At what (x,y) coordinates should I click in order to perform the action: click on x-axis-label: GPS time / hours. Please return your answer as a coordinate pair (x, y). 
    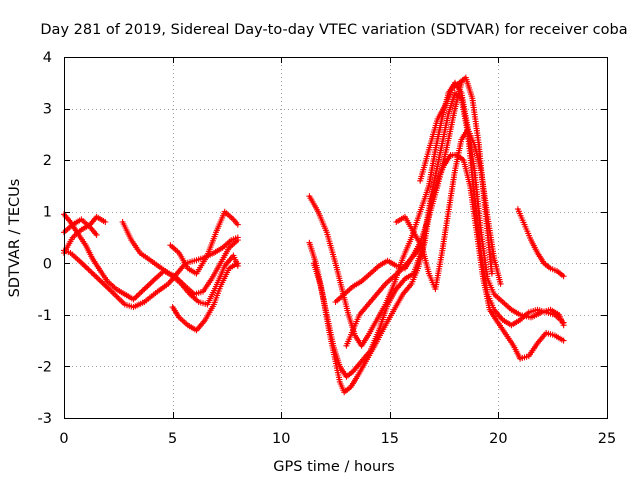
    Looking at the image, I should click on (333, 467).